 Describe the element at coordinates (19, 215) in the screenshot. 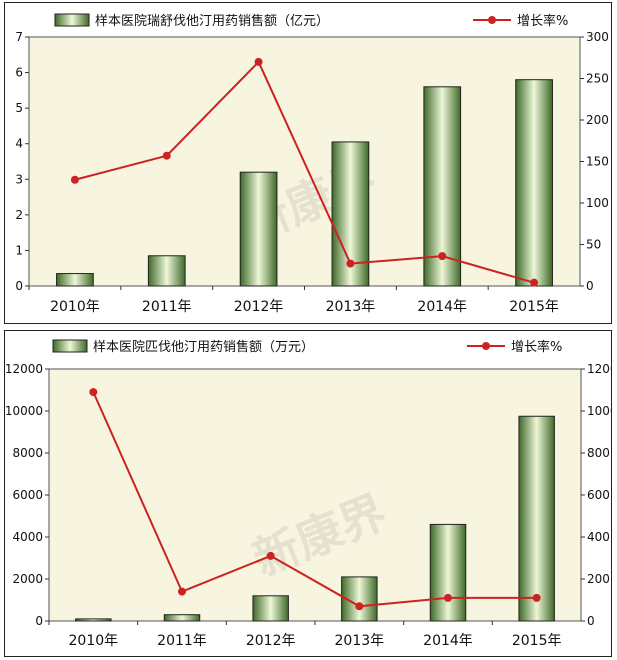

I see `y-left-tick-label: 2` at that location.